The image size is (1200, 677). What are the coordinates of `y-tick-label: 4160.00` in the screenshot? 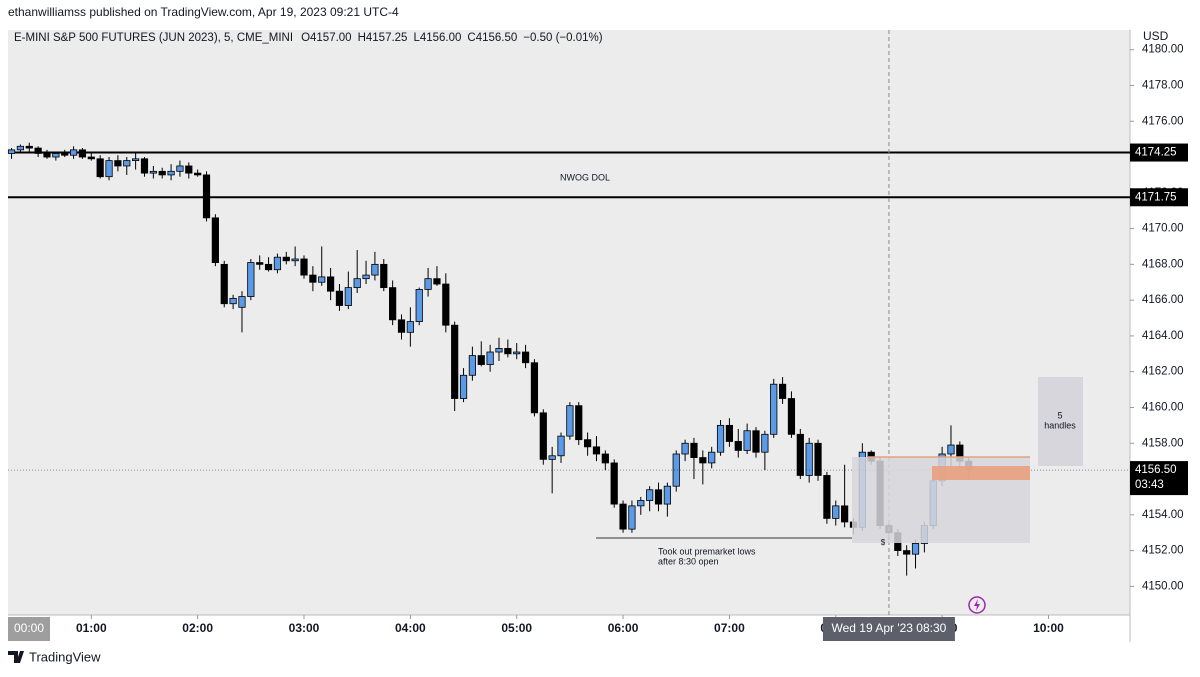 It's located at (1163, 408).